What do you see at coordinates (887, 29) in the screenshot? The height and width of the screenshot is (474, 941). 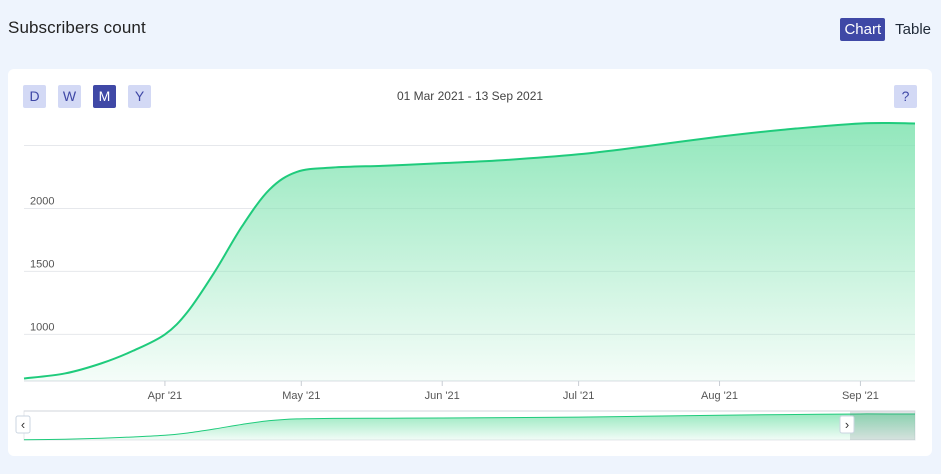 I see `view-toggle: Chart Table` at bounding box center [887, 29].